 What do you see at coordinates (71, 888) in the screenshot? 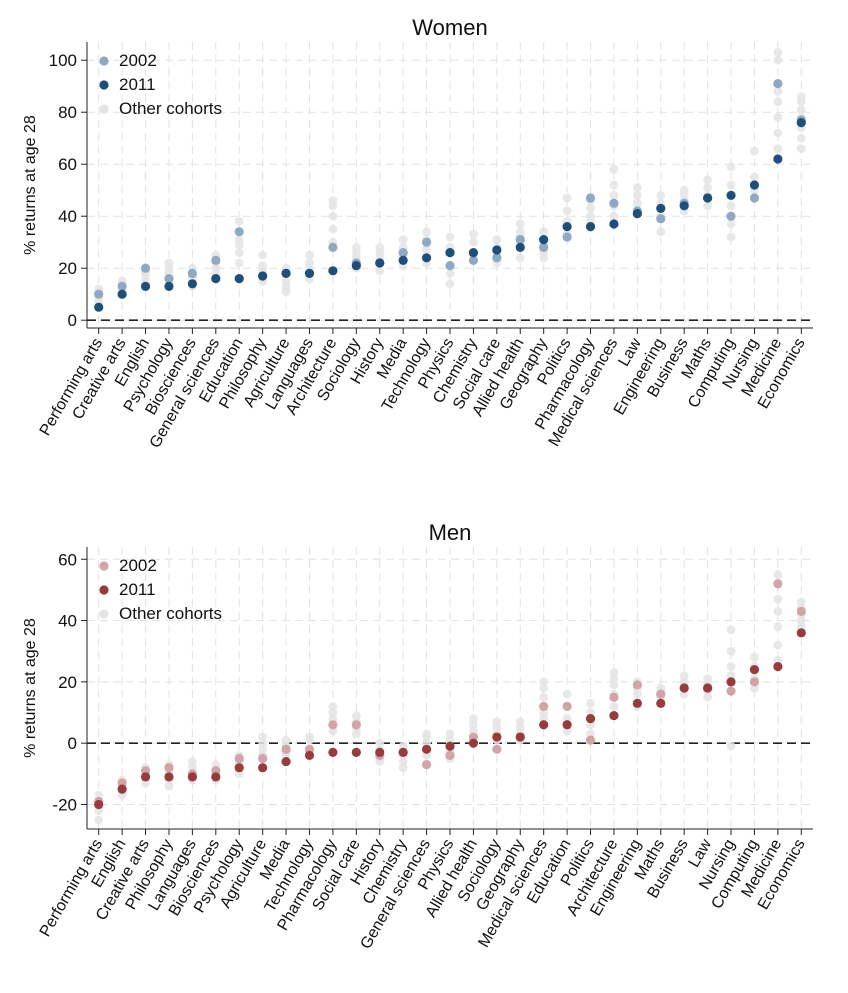
I see `men-category-label: Performing arts` at bounding box center [71, 888].